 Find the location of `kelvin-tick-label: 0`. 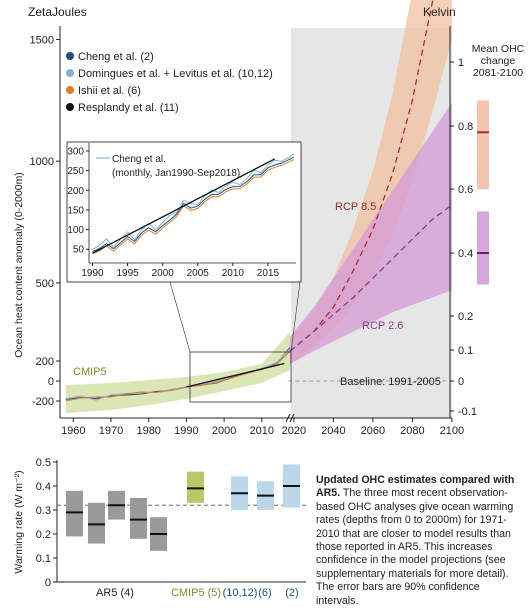

kelvin-tick-label: 0 is located at coordinates (461, 382).